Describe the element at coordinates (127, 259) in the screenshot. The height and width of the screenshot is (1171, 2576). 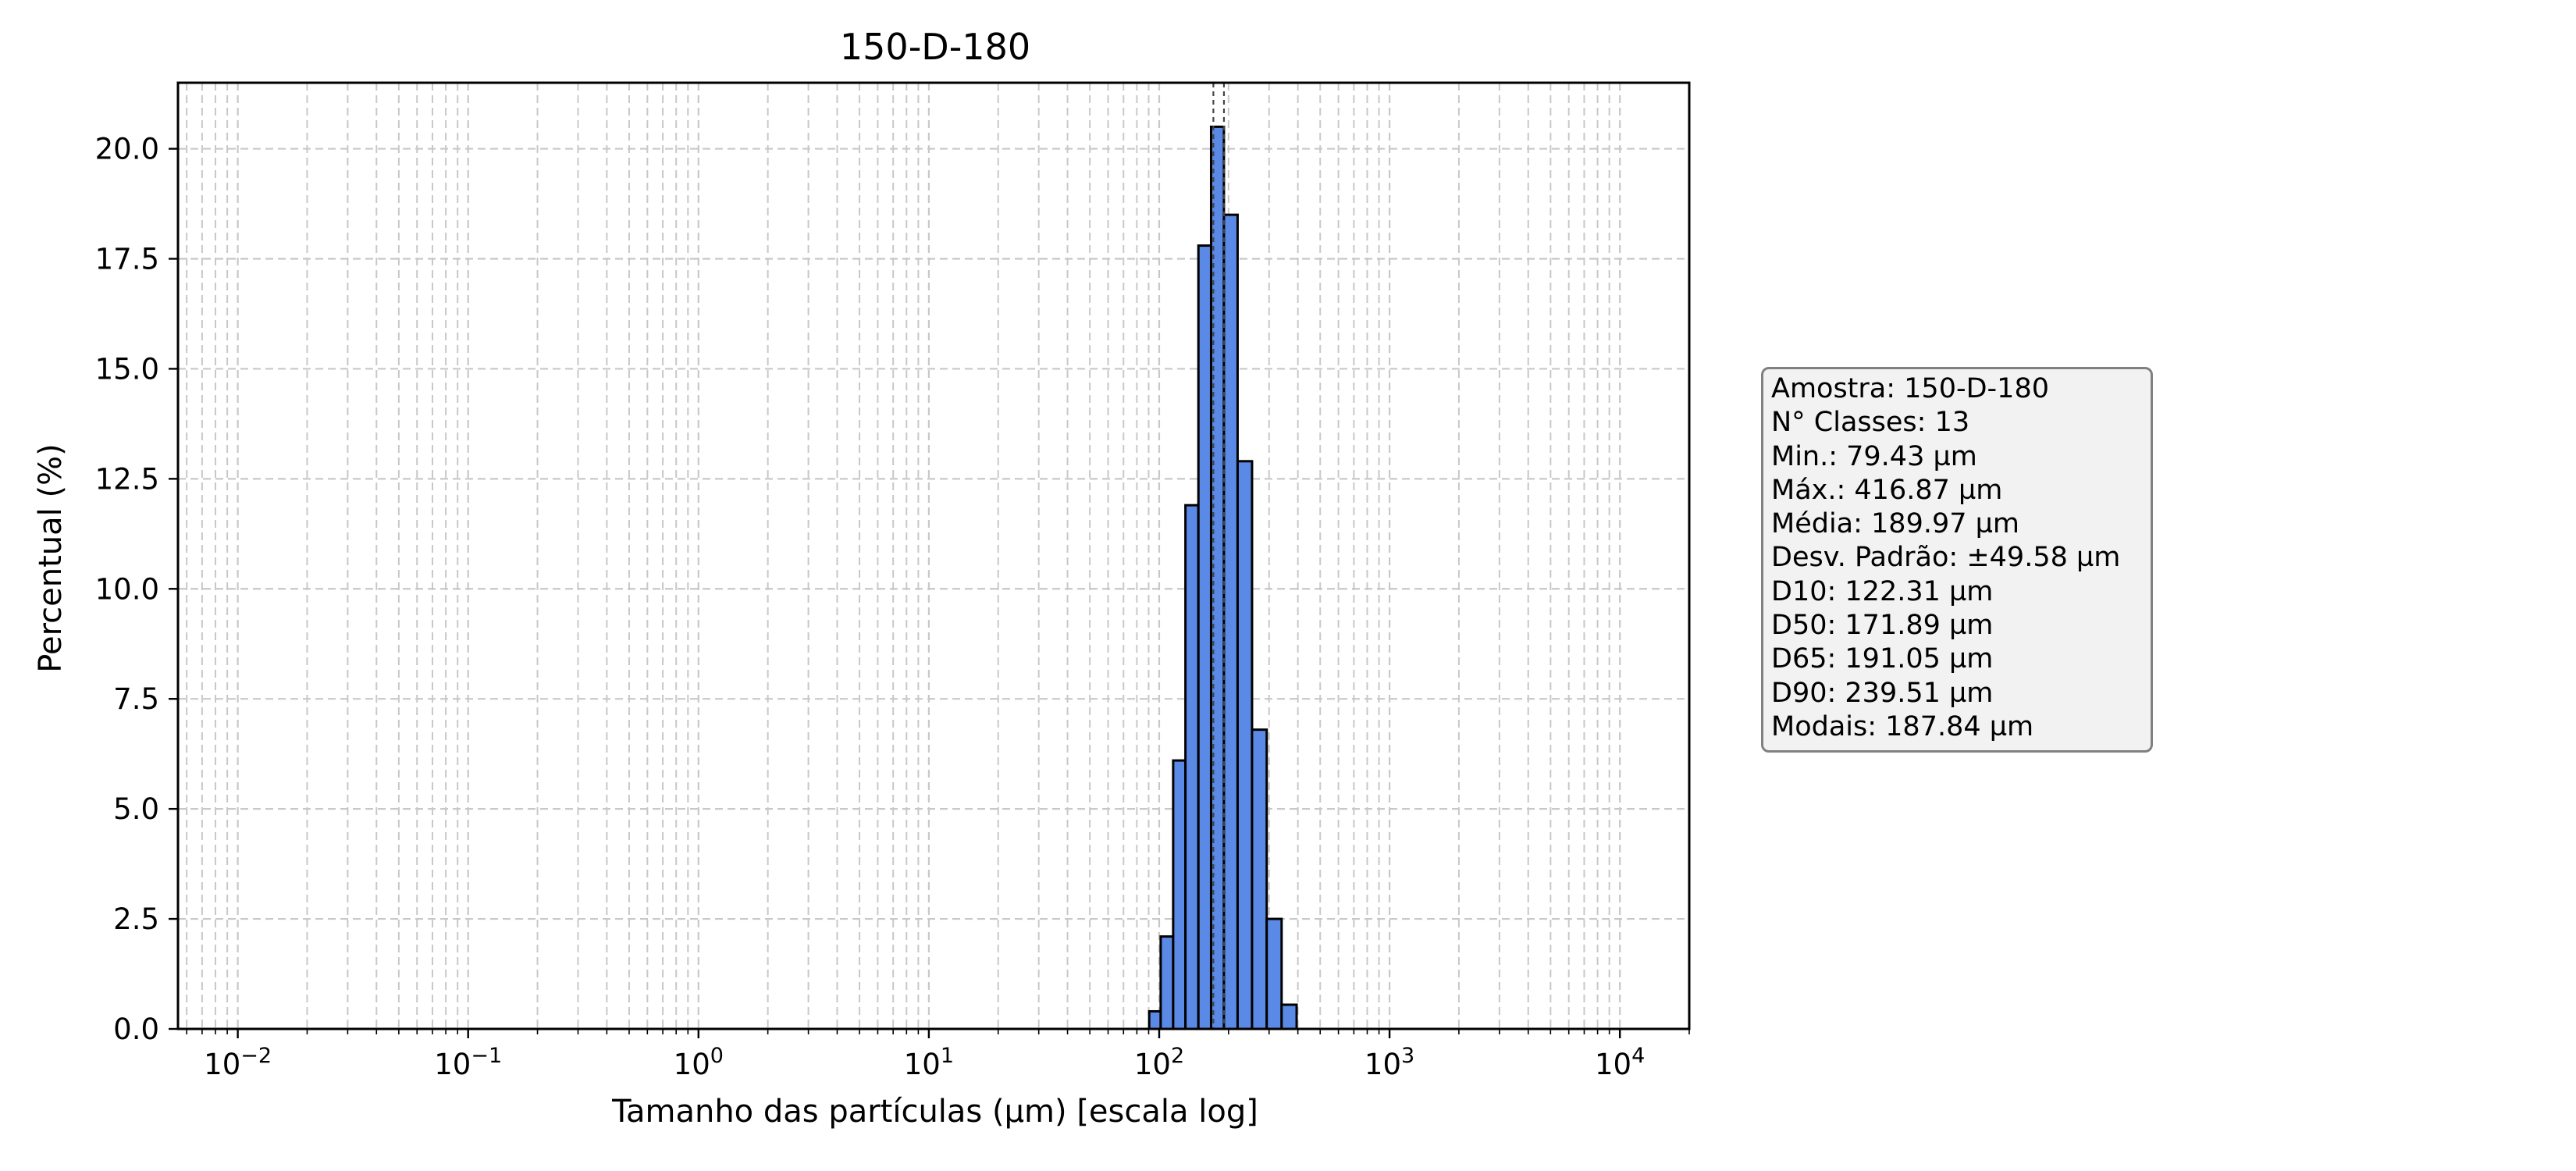
I see `y-tick-label: 17.5` at that location.